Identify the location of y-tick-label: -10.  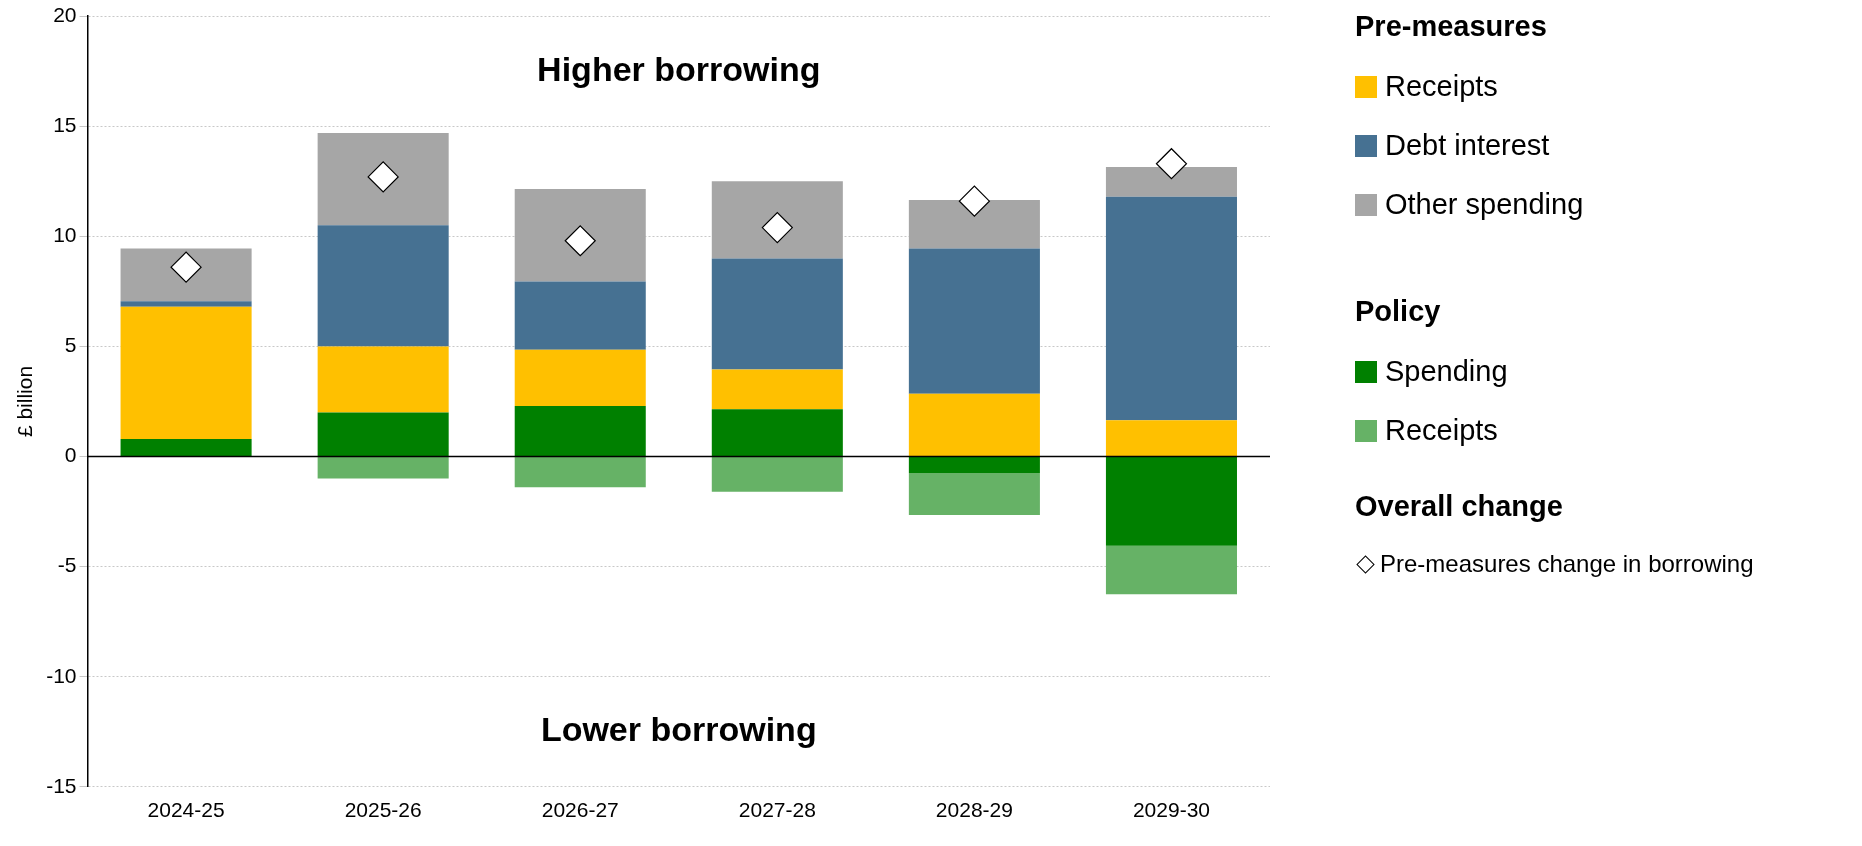
(61, 675).